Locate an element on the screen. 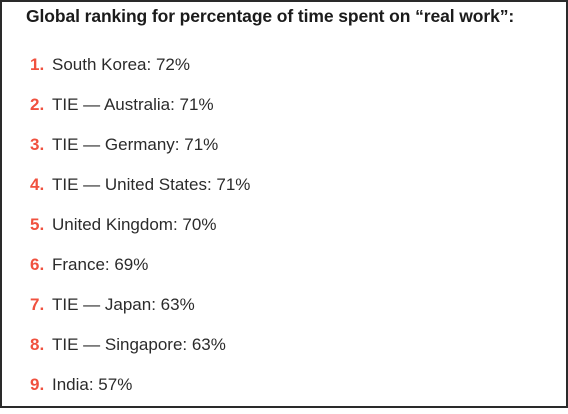 The width and height of the screenshot is (568, 414). rank-text: France: 69% is located at coordinates (100, 264).